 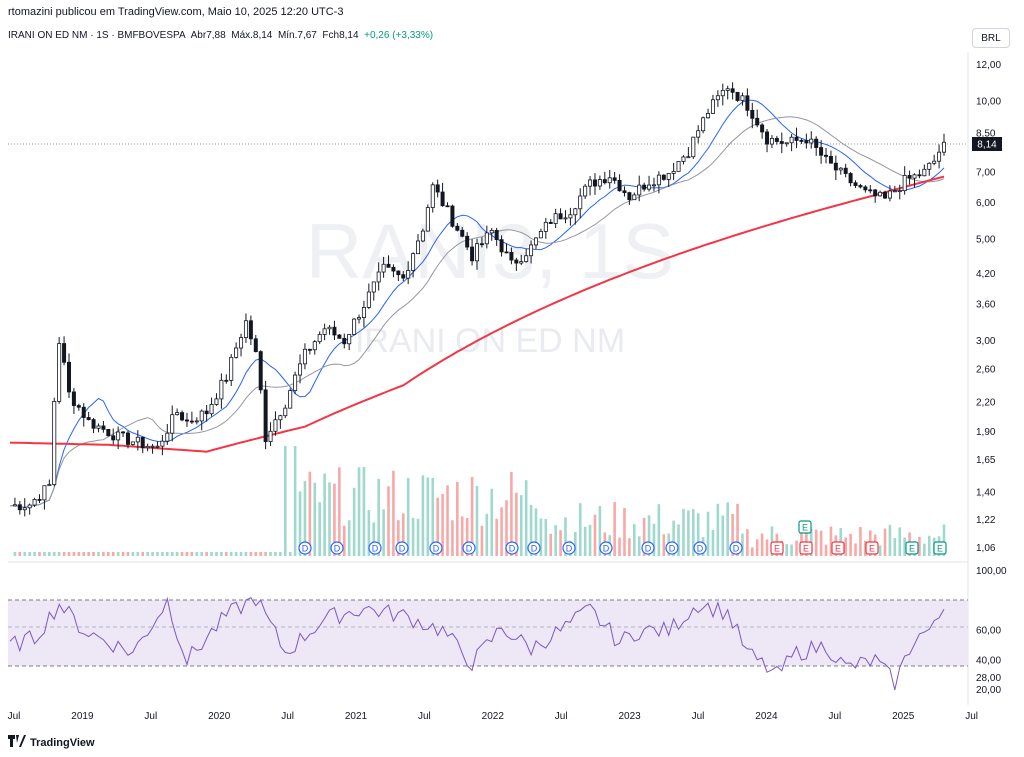 What do you see at coordinates (534, 549) in the screenshot?
I see `marker-label-7: D` at bounding box center [534, 549].